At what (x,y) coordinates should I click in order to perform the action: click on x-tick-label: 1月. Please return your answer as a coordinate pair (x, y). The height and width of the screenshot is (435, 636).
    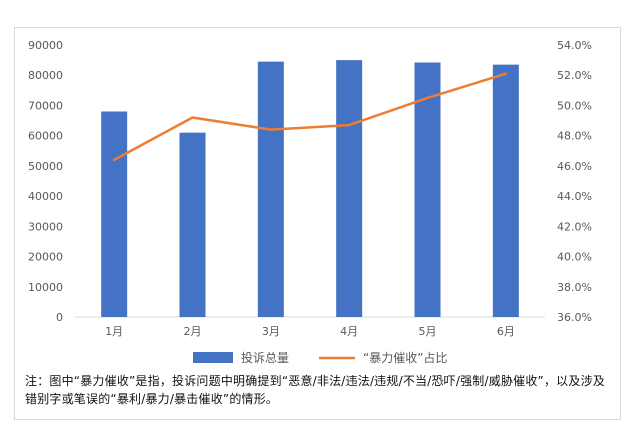
    Looking at the image, I should click on (114, 331).